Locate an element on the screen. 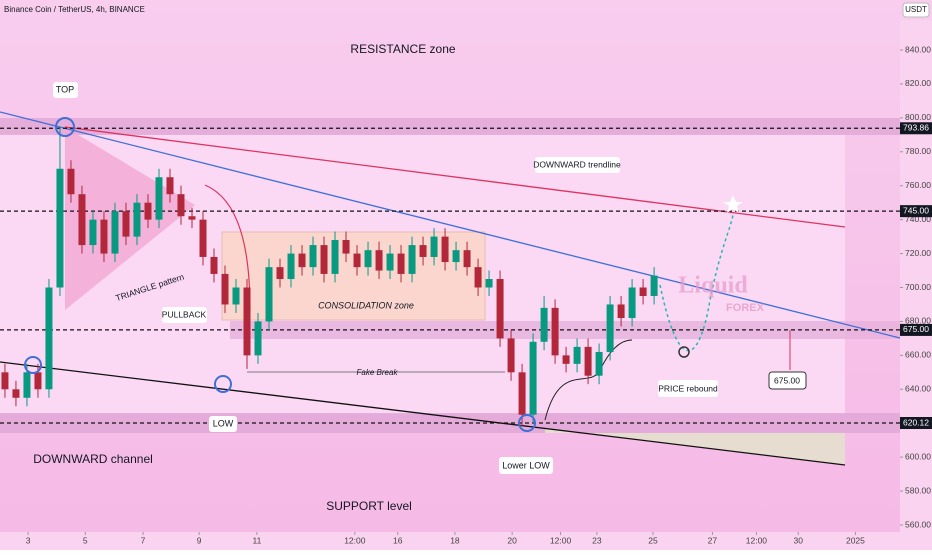 The image size is (932, 555). x-tick-label: 5 is located at coordinates (85, 540).